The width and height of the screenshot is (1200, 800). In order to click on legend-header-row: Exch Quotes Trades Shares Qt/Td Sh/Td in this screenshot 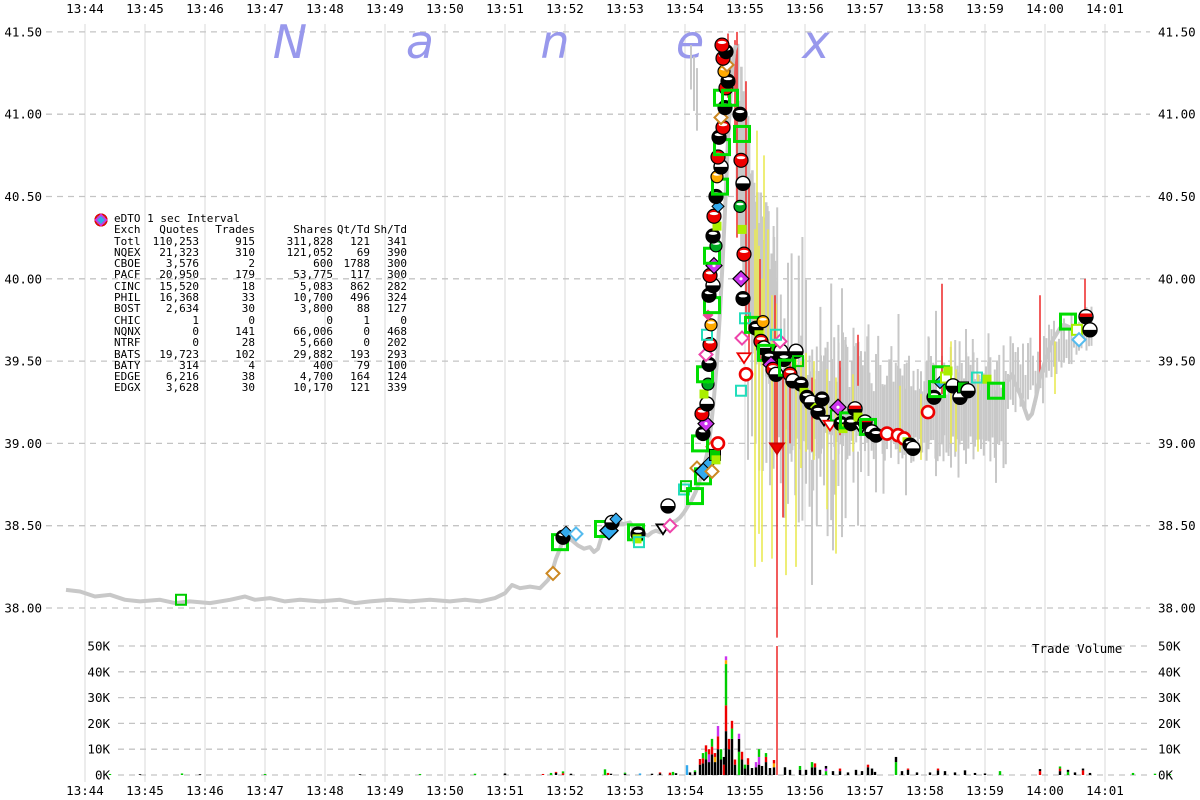, I will do `click(260, 230)`.